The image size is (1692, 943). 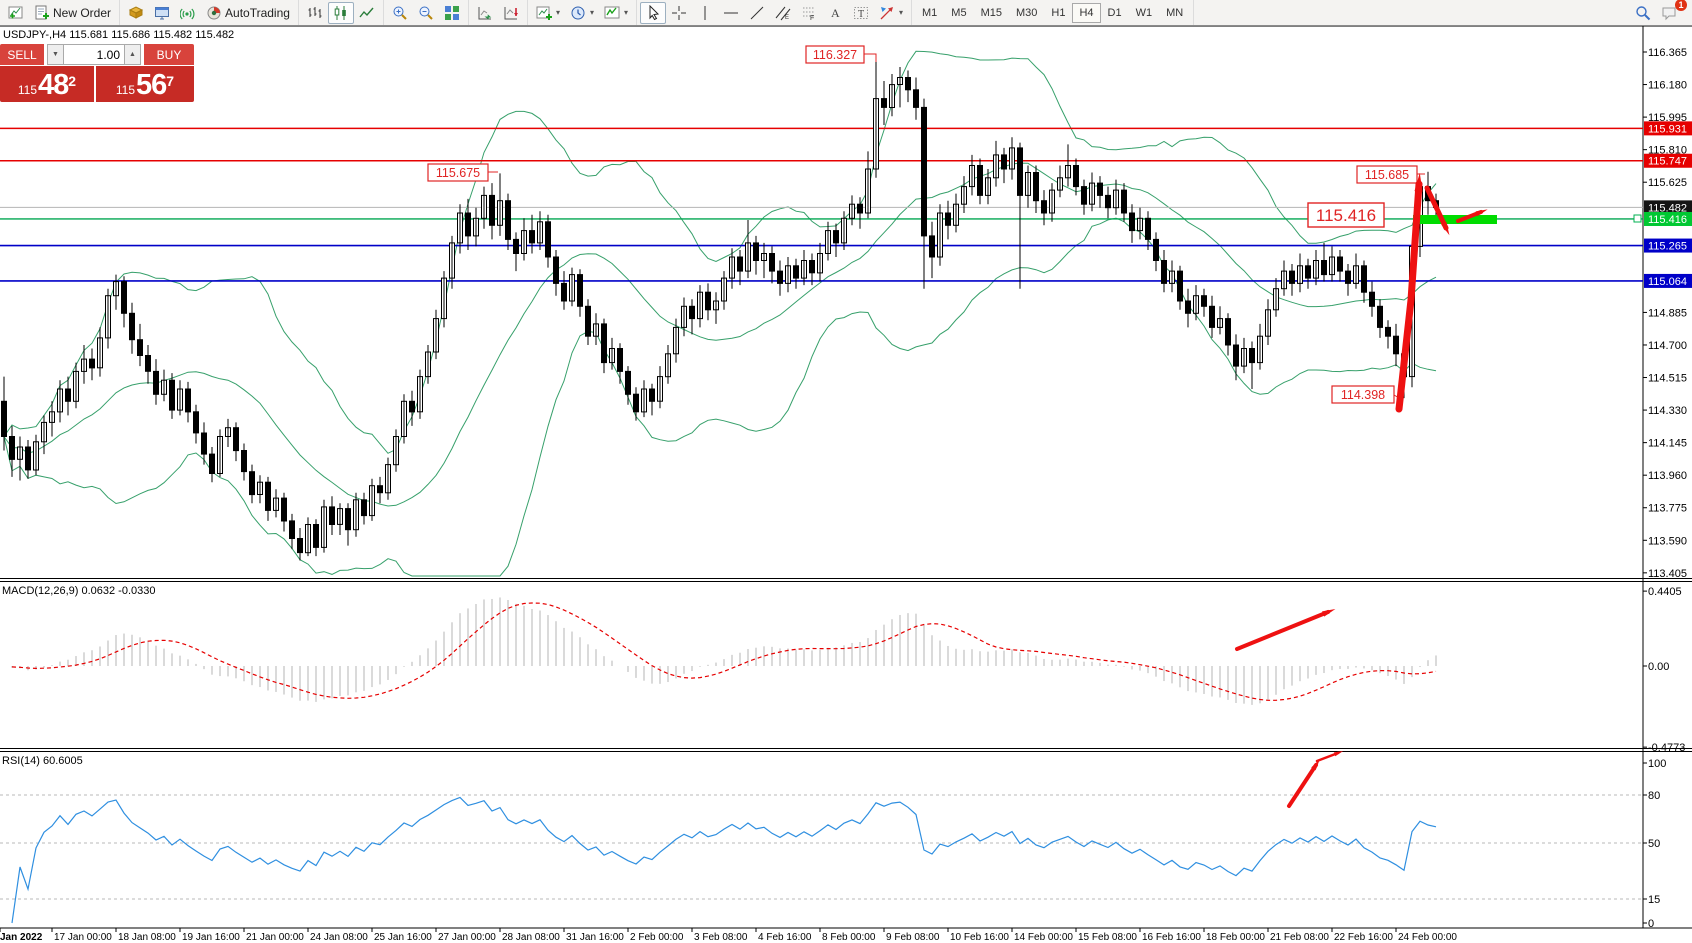 I want to click on autotrading-button-label: AutoTrading, so click(x=257, y=12).